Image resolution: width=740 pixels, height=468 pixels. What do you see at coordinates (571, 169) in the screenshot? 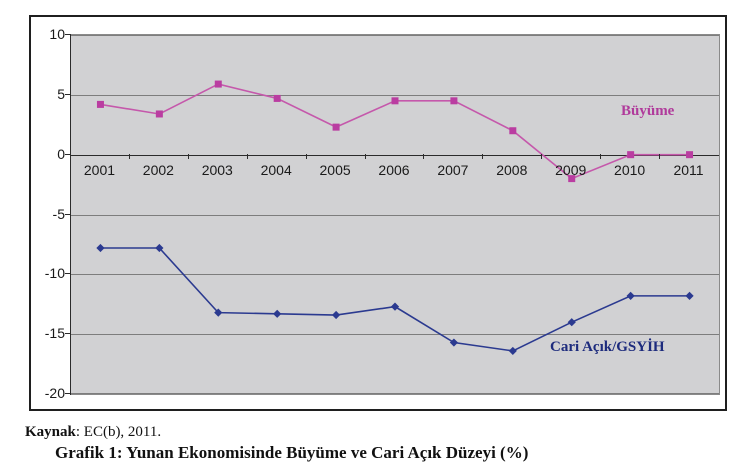
I see `x-tick-label: 2009` at bounding box center [571, 169].